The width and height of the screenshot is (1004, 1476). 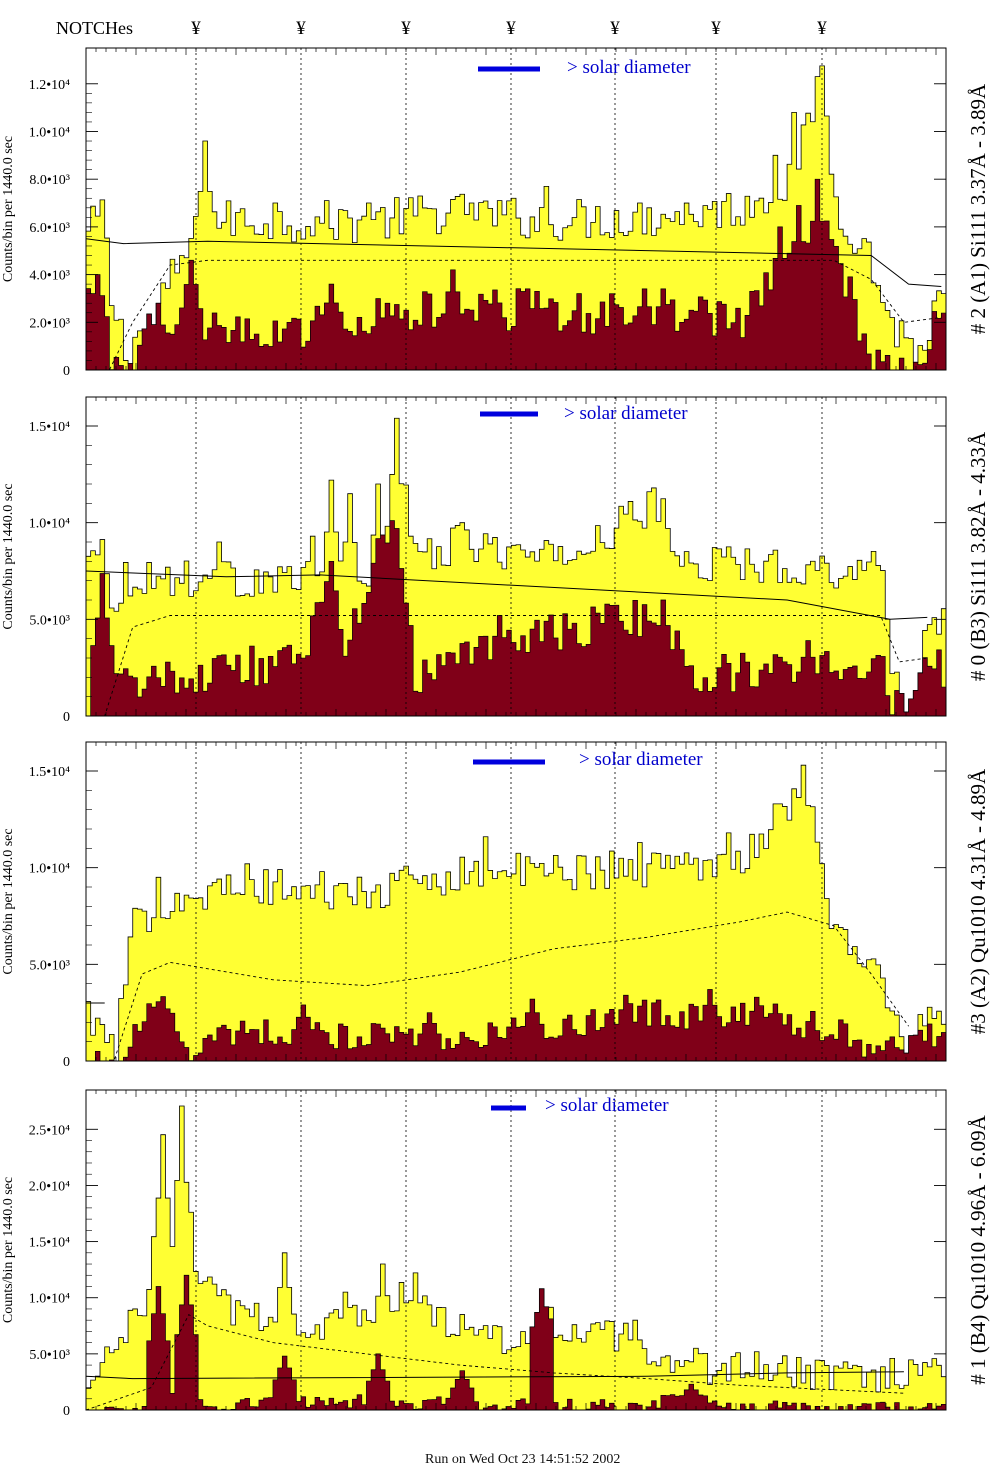 What do you see at coordinates (406, 28) in the screenshot?
I see `notch-marker-3: ¥` at bounding box center [406, 28].